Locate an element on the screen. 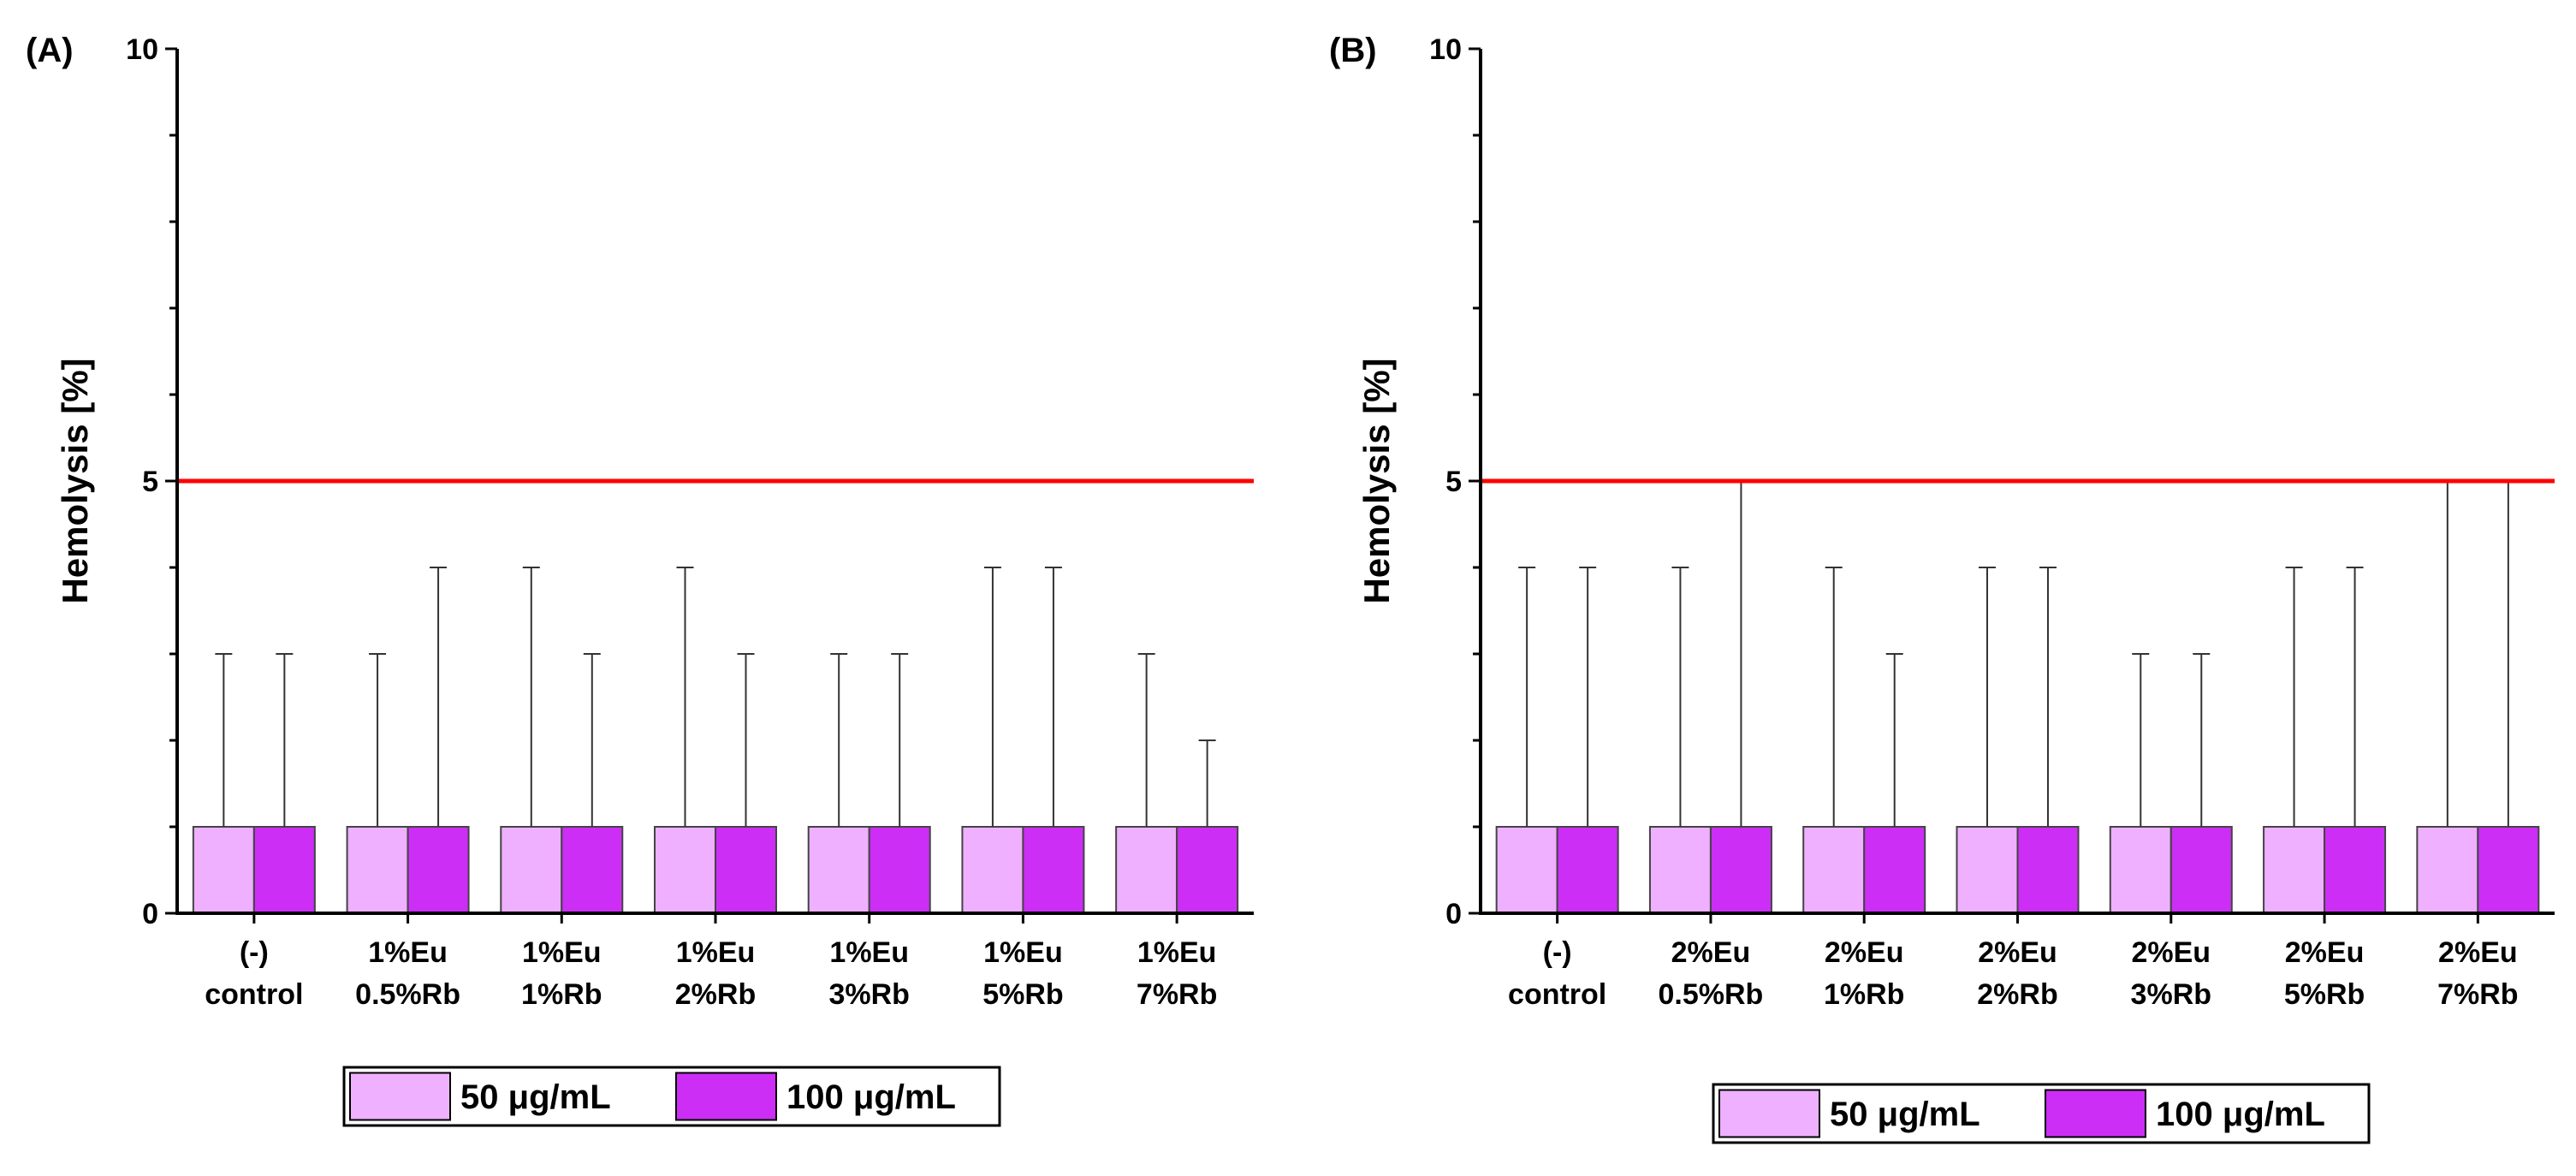 The height and width of the screenshot is (1176, 2576). panel-label: (A) is located at coordinates (50, 50).